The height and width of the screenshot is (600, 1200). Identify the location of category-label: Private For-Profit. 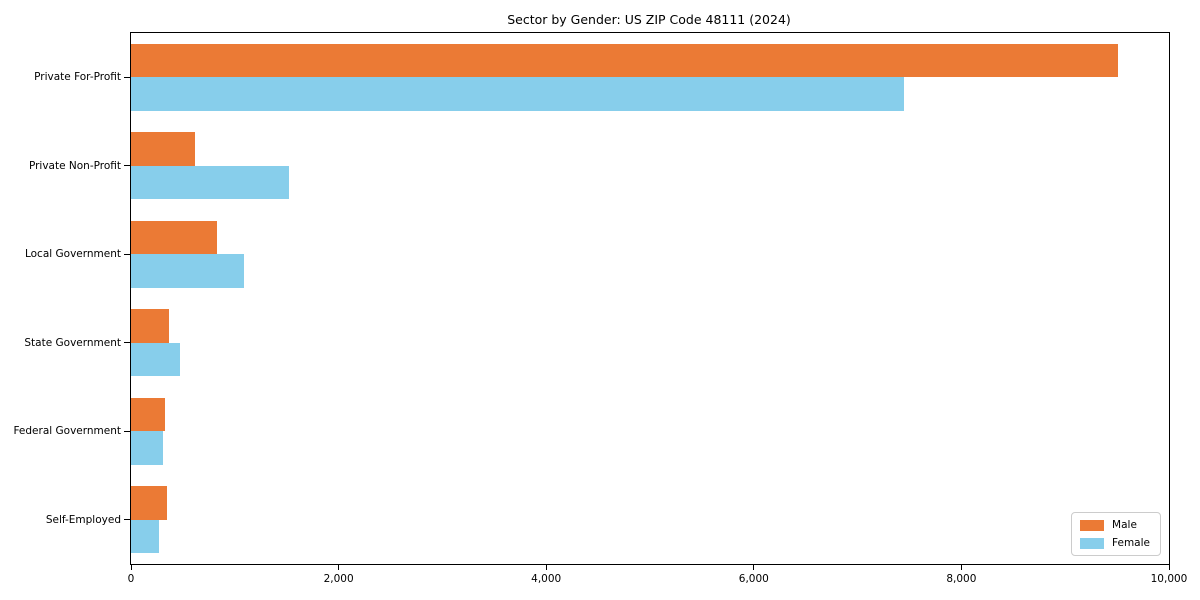
(77, 77).